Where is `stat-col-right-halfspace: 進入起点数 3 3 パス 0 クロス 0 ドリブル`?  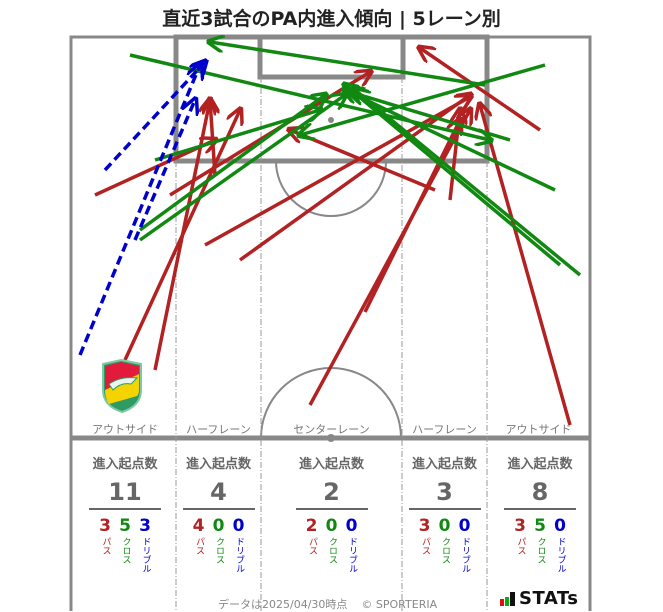 stat-col-right-halfspace: 進入起点数 3 3 パス 0 クロス 0 ドリブル is located at coordinates (444, 506).